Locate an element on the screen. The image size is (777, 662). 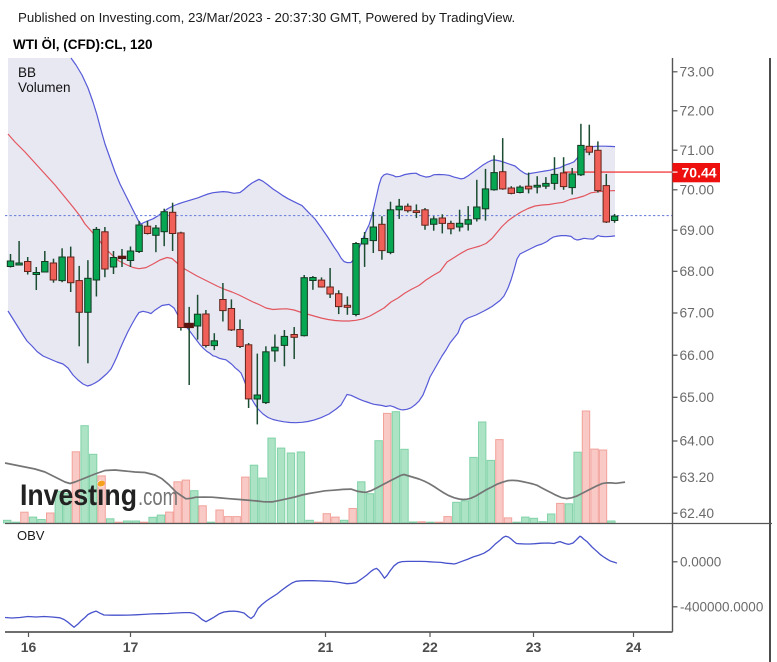
svg-text: 24 is located at coordinates (634, 647).